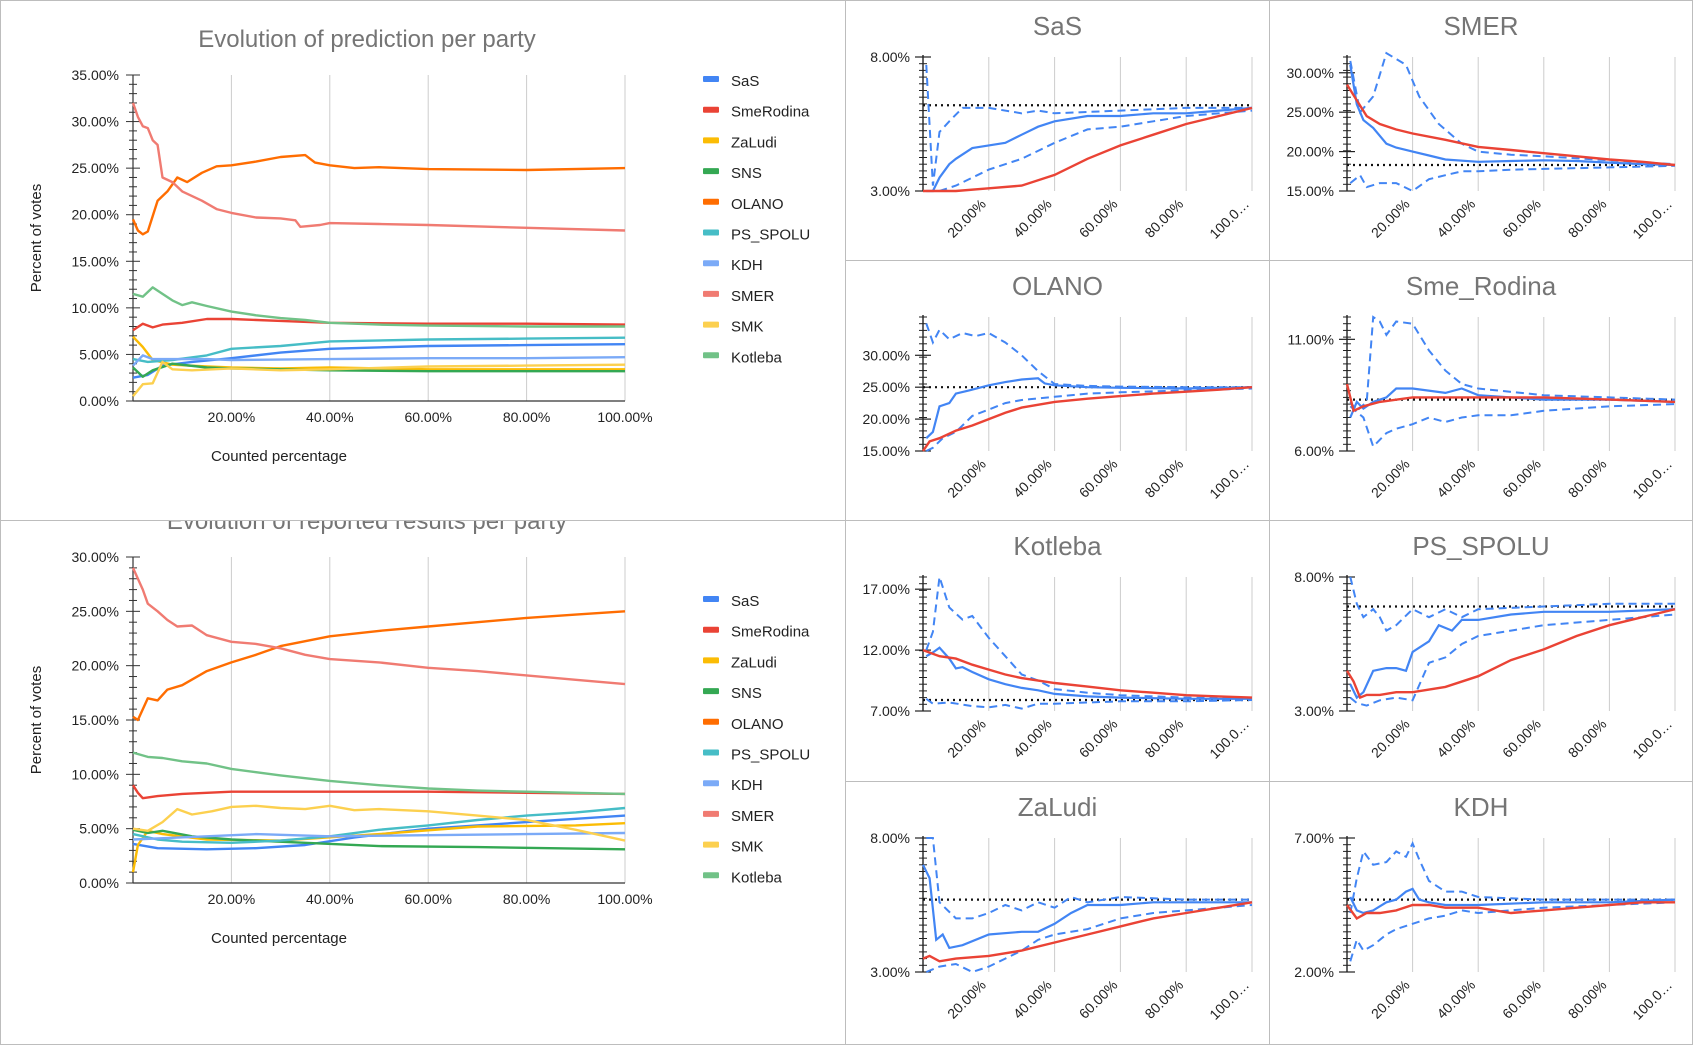 The image size is (1693, 1045). Describe the element at coordinates (1314, 972) in the screenshot. I see `y-tick-label: 2.00%` at that location.